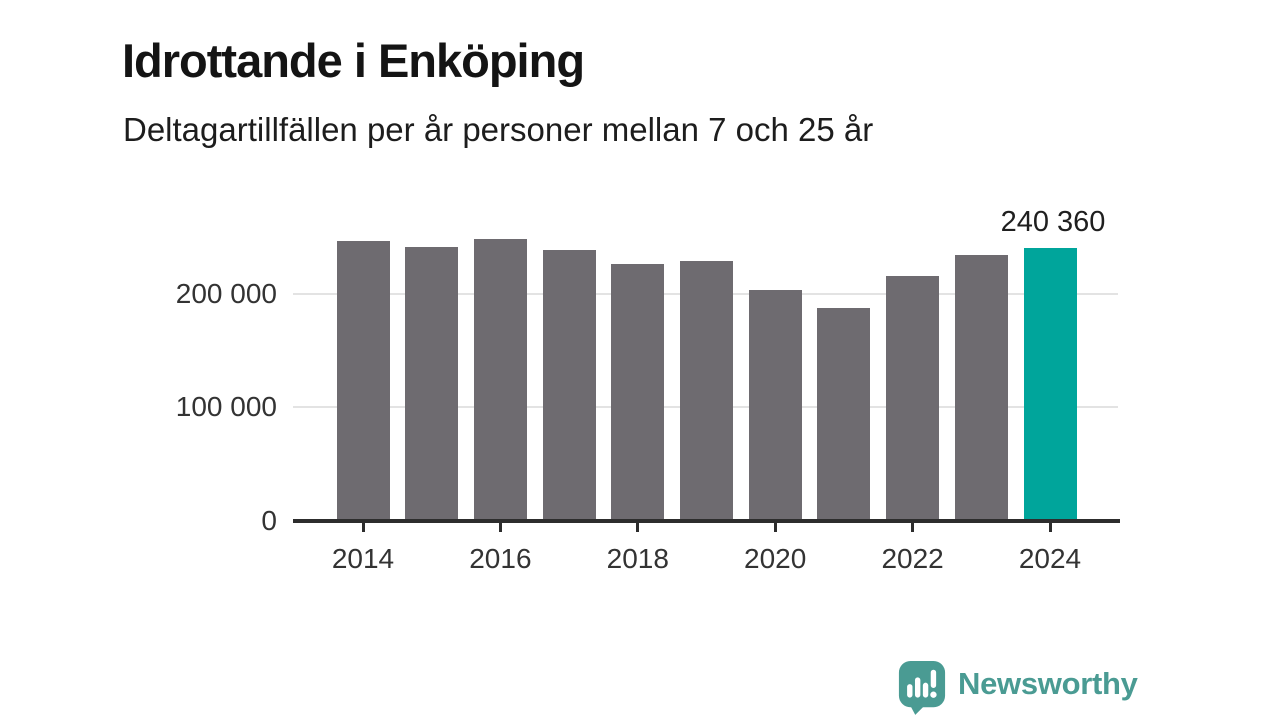  Describe the element at coordinates (637, 558) in the screenshot. I see `x-axis-label-2018: 2018` at that location.